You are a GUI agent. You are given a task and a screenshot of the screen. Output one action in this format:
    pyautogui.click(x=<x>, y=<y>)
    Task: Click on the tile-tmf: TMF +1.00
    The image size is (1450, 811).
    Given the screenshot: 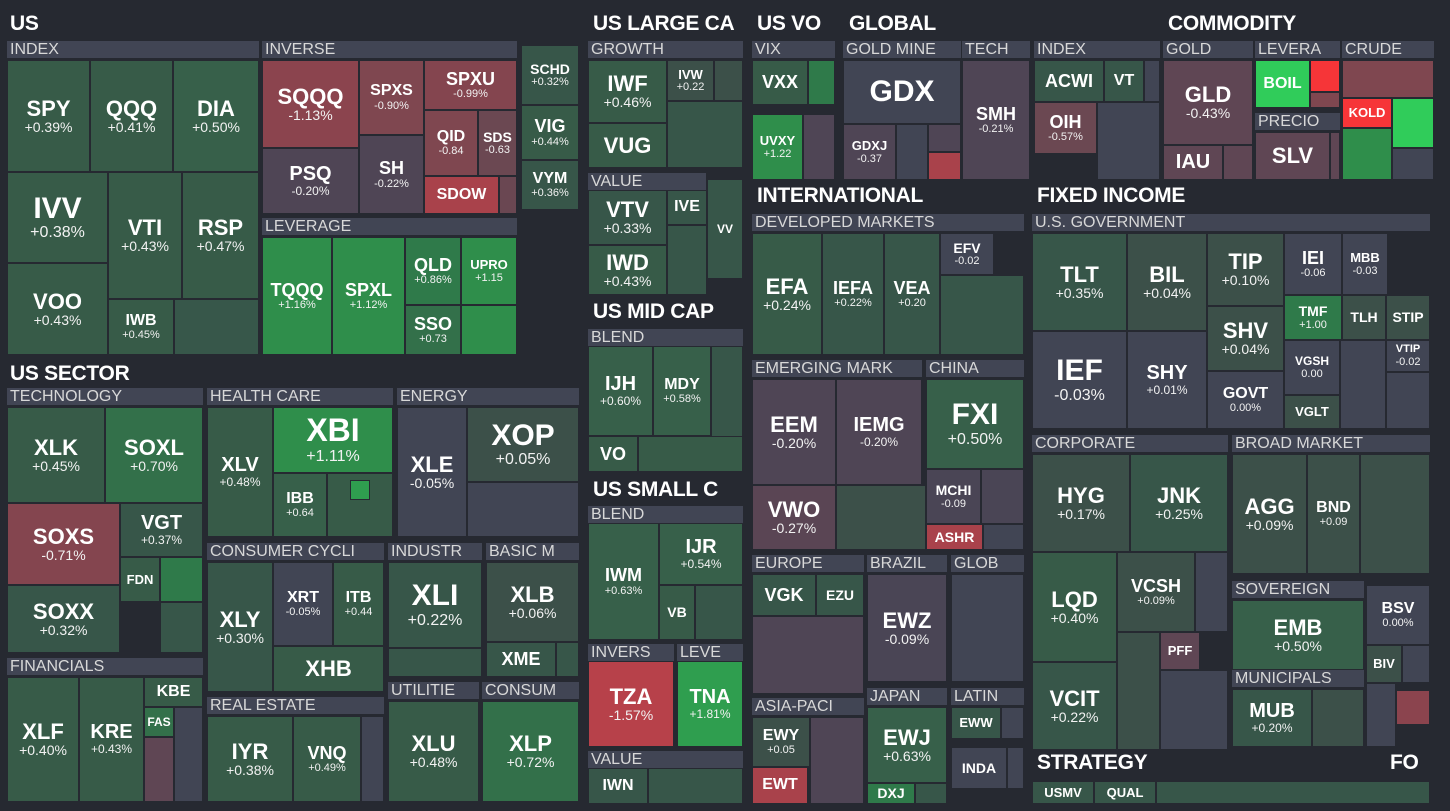 What is the action you would take?
    pyautogui.click(x=1313, y=317)
    